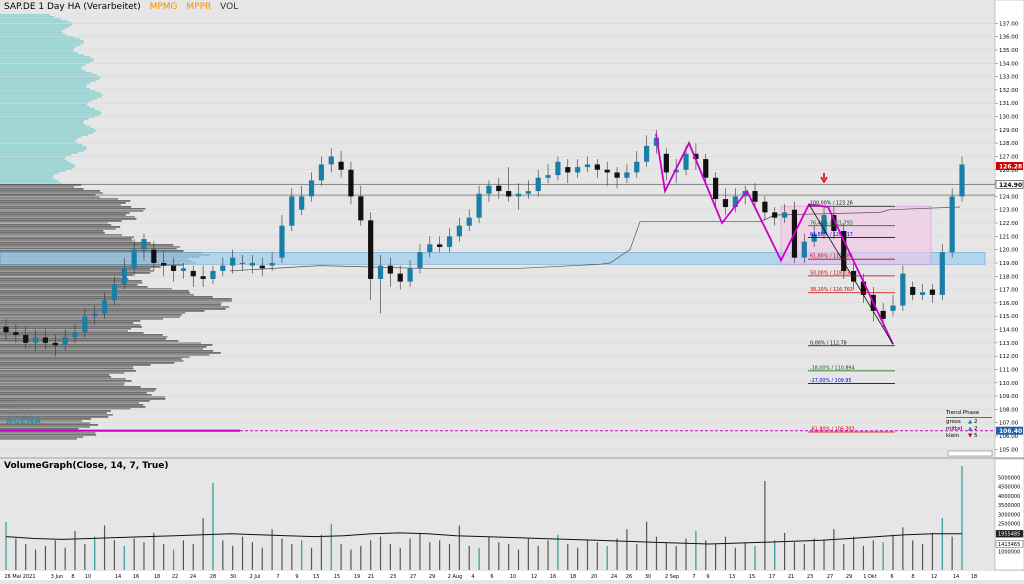 This screenshot has width=1024, height=584. Describe the element at coordinates (1009, 497) in the screenshot. I see `volume-tick-label: 4000000` at that location.